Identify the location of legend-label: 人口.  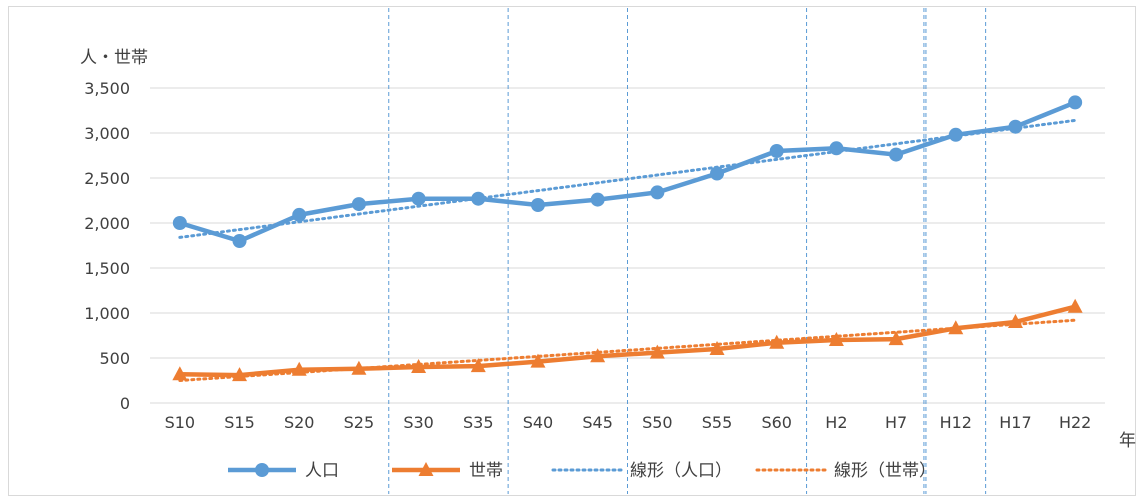
(322, 471).